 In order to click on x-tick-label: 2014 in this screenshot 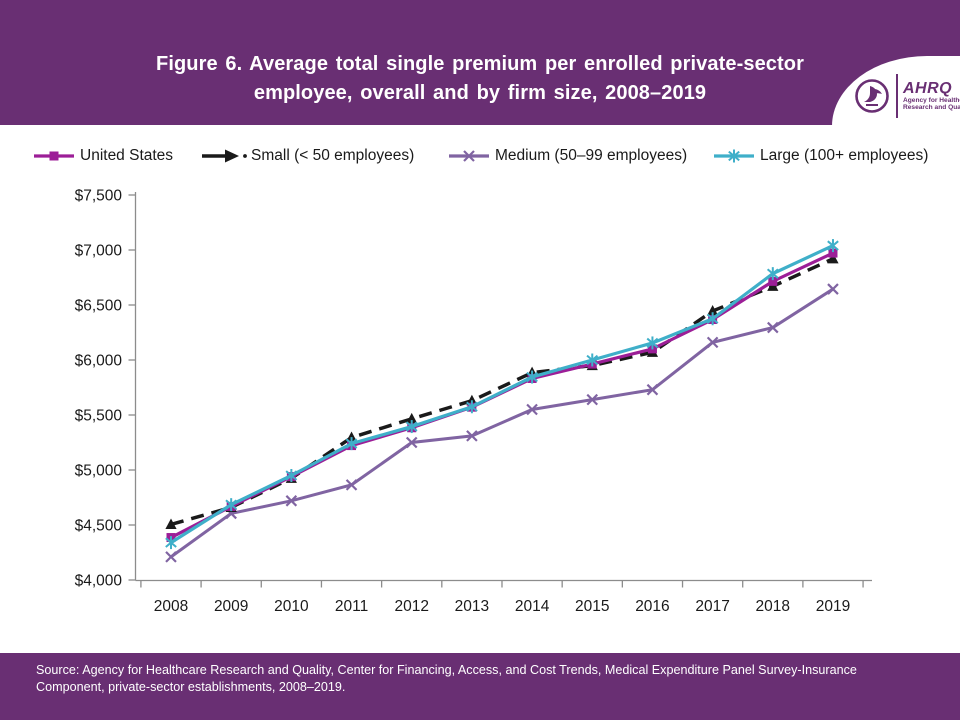, I will do `click(532, 606)`.